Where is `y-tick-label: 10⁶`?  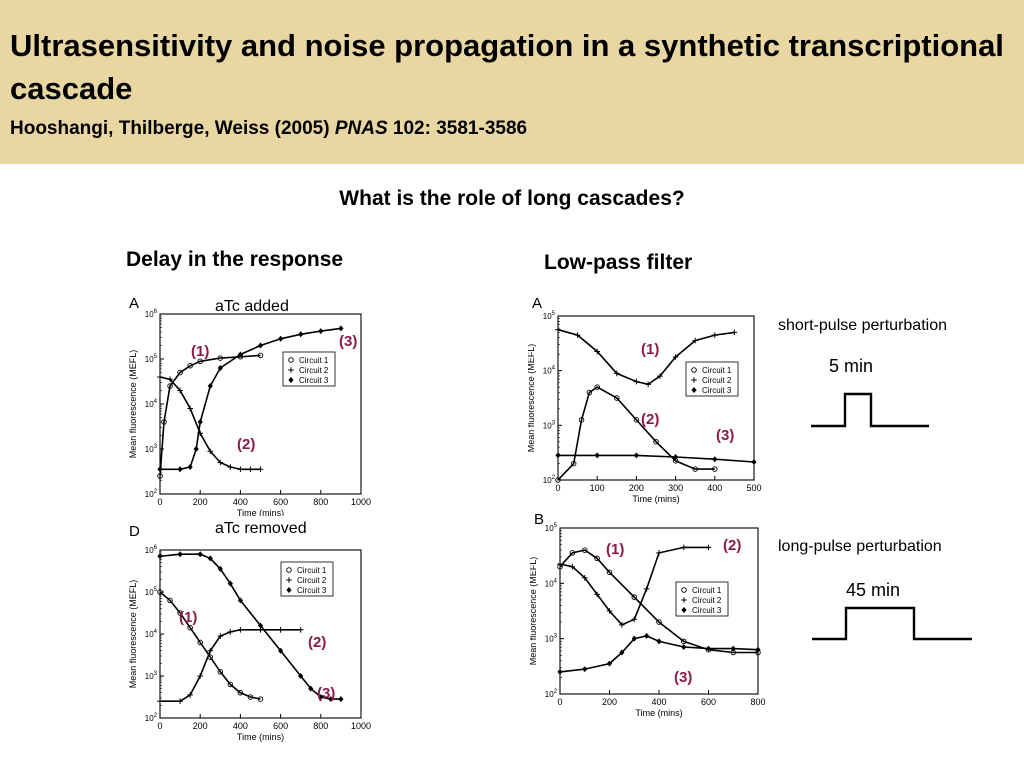
y-tick-label: 10⁶ is located at coordinates (151, 550).